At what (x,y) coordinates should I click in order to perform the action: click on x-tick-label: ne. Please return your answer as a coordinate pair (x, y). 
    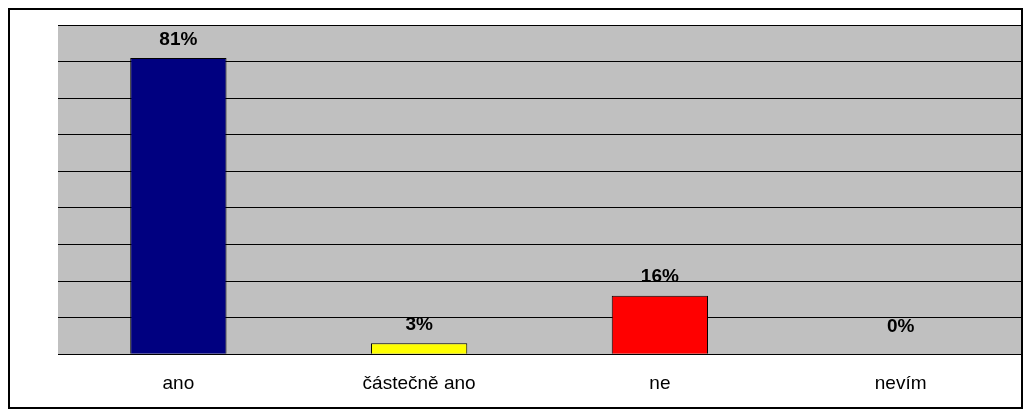
    Looking at the image, I should click on (660, 382).